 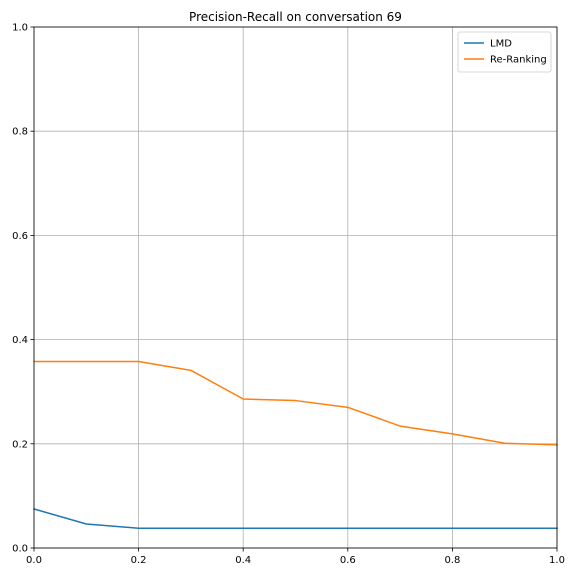 I want to click on x-tick-label: 0.2, so click(x=139, y=560).